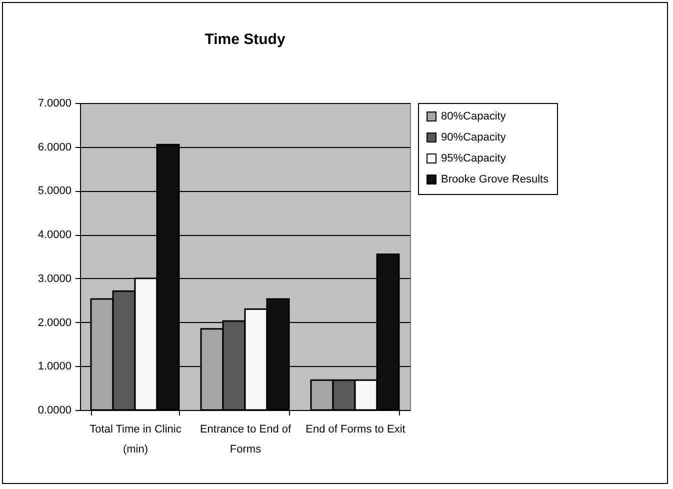 The width and height of the screenshot is (673, 489). What do you see at coordinates (473, 138) in the screenshot?
I see `legend-label: 90%Capacity` at bounding box center [473, 138].